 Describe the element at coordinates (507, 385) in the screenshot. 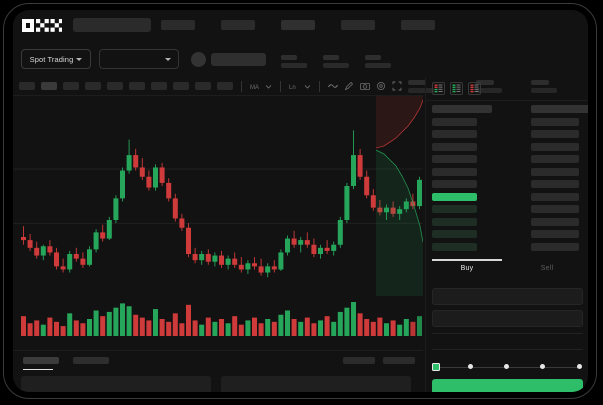

I see `submit-buy-button` at that location.